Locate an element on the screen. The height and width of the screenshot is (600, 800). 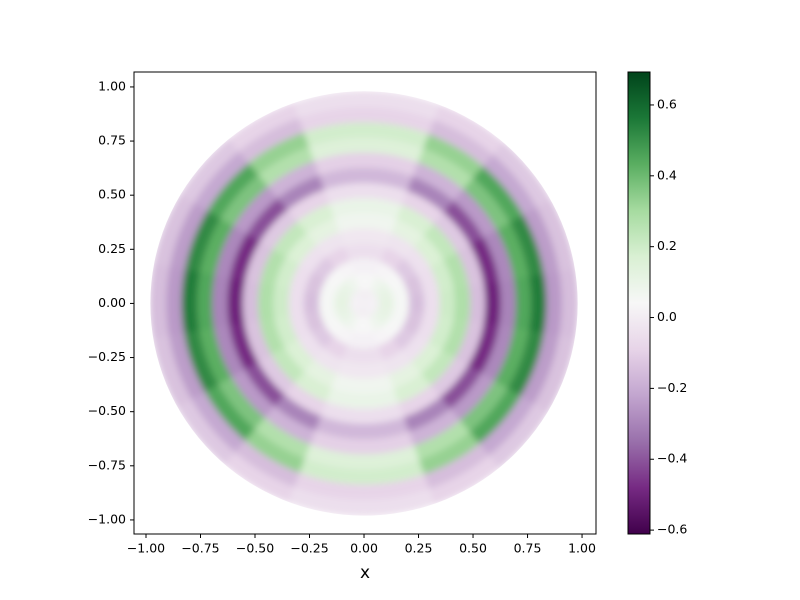
colorbar-tick-label: −0.4 is located at coordinates (672, 458).